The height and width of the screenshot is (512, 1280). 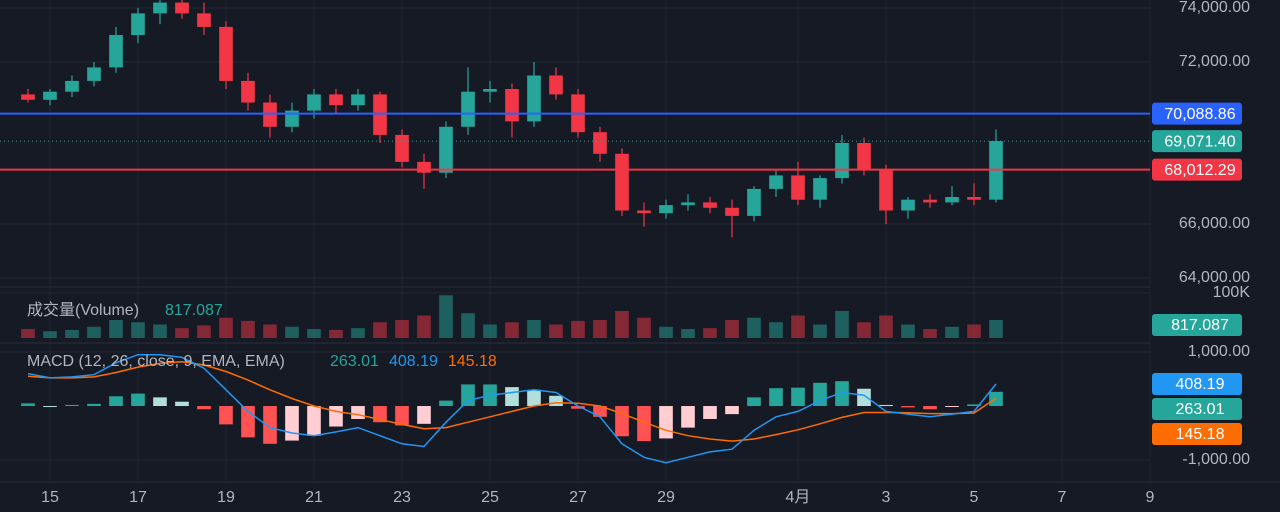 I want to click on volume-readout: 817.087, so click(x=194, y=310).